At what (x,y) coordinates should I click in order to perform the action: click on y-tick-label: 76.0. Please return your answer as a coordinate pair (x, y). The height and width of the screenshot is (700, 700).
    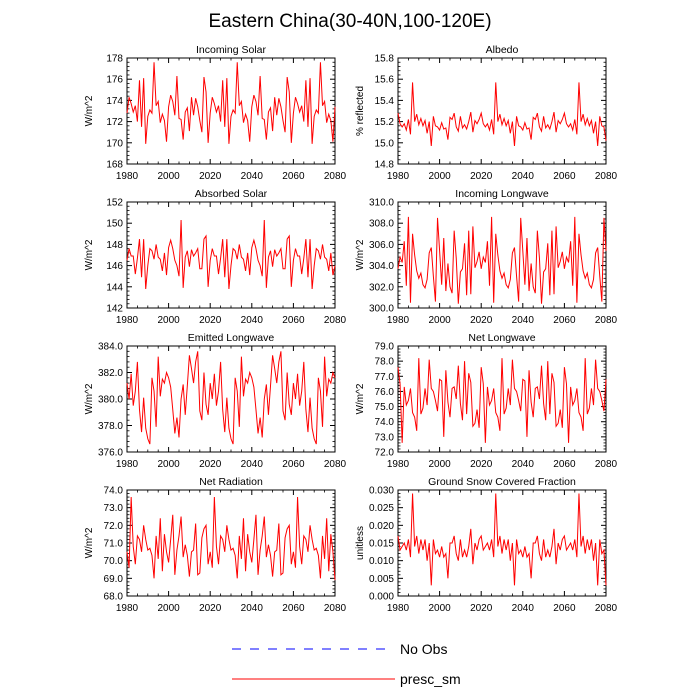
    Looking at the image, I should click on (385, 392).